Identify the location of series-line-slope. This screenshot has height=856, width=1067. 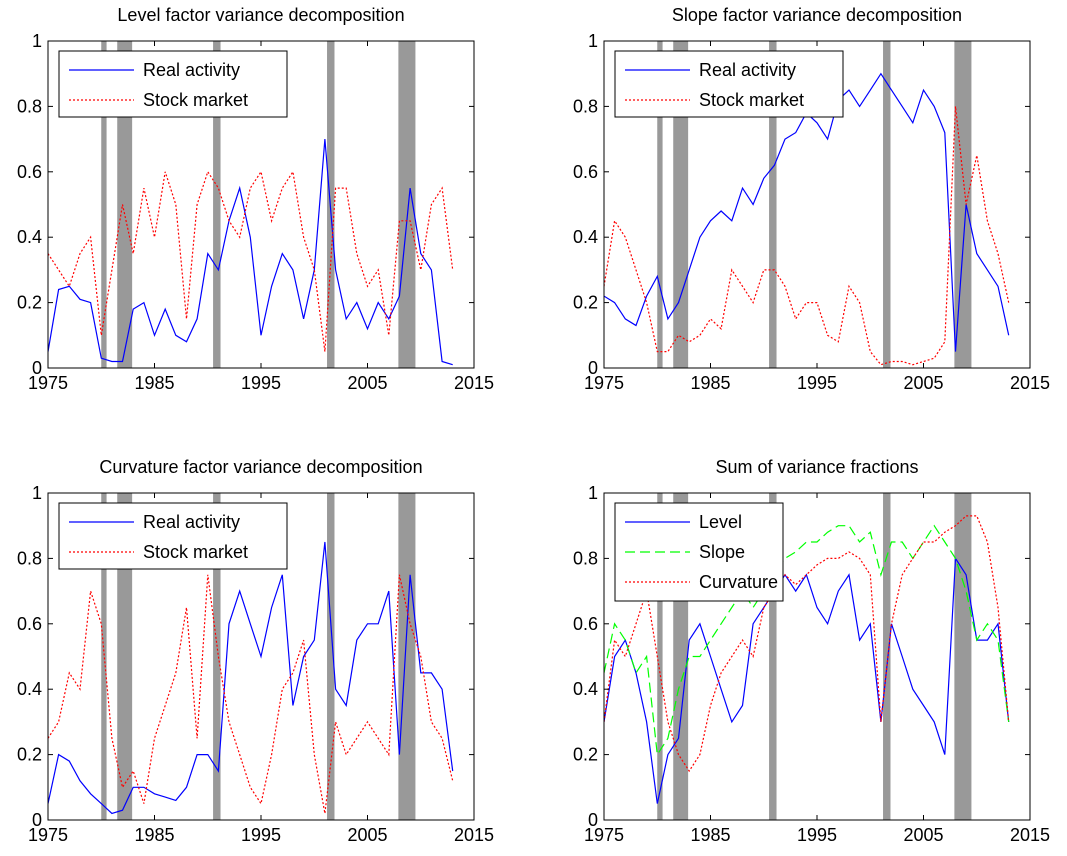
(807, 640).